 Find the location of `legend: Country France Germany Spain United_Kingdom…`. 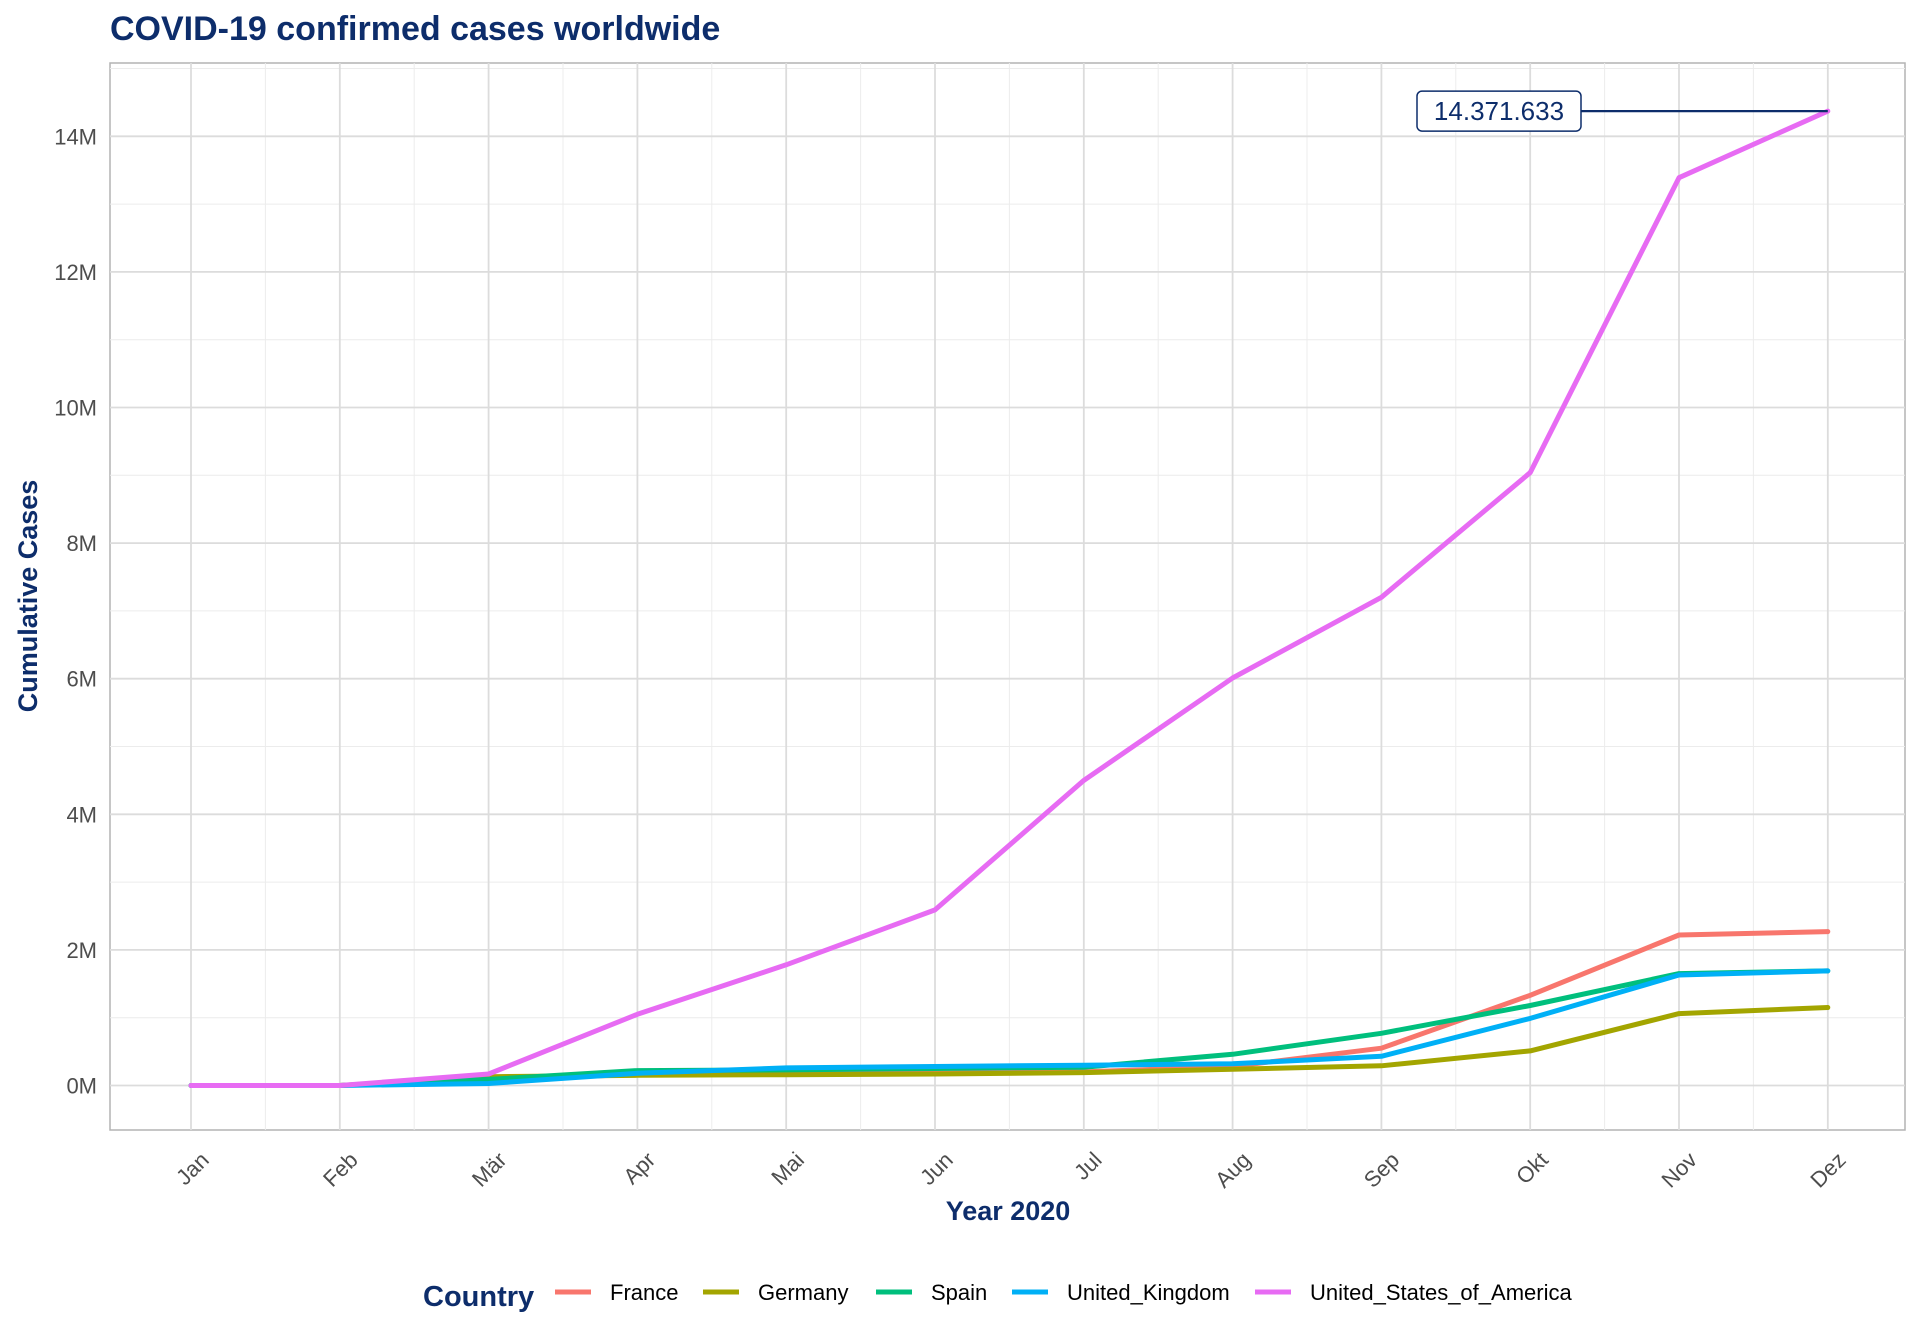

legend: Country France Germany Spain United_Kingdom… is located at coordinates (997, 1296).